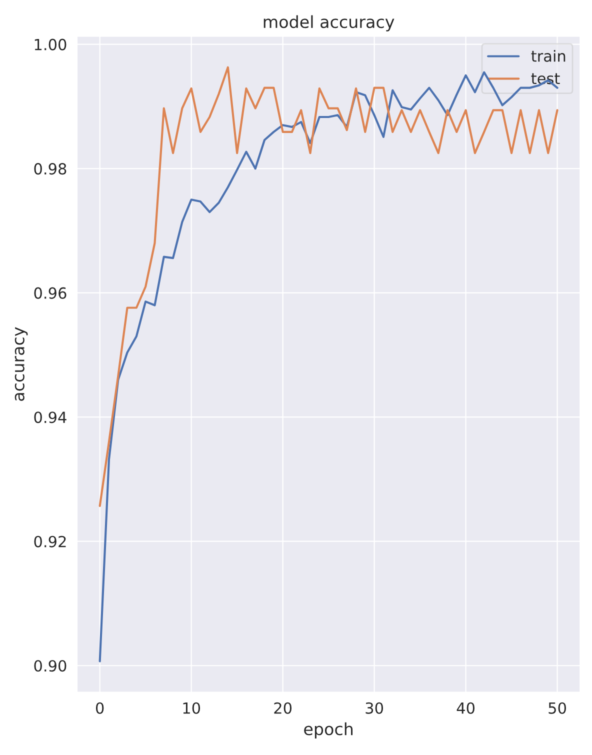 This screenshot has height=755, width=592. I want to click on y-tick-label: 0.96, so click(50, 293).